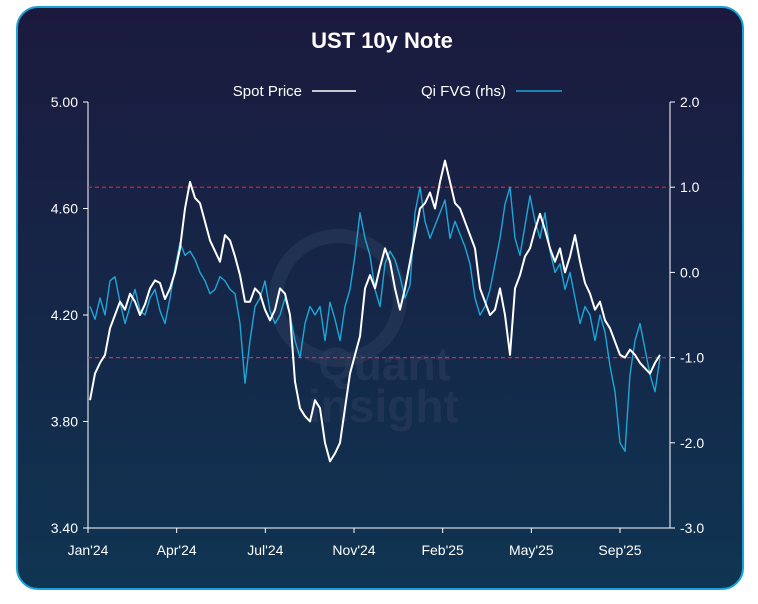  I want to click on x-tick-label: Sep'25, so click(619, 550).